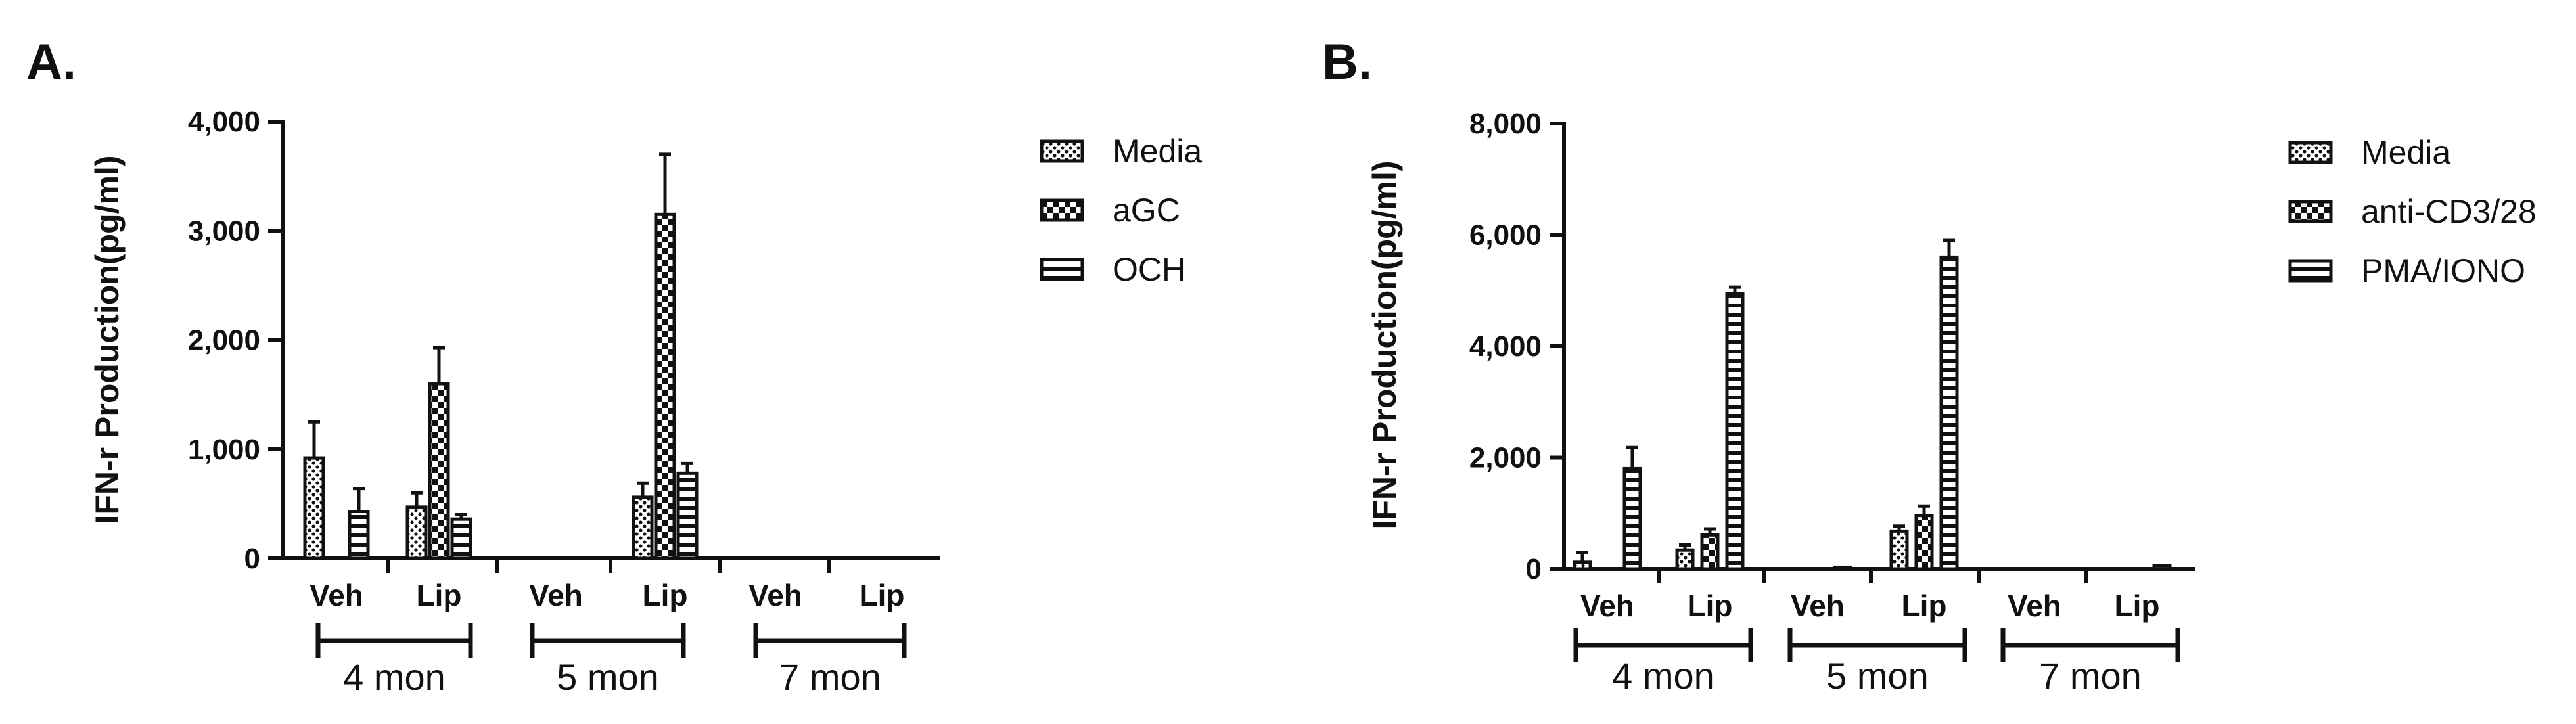 The width and height of the screenshot is (2576, 724). What do you see at coordinates (1384, 344) in the screenshot?
I see `panel-b-y-axis-label: IFN-r Production(pg/ml)` at bounding box center [1384, 344].